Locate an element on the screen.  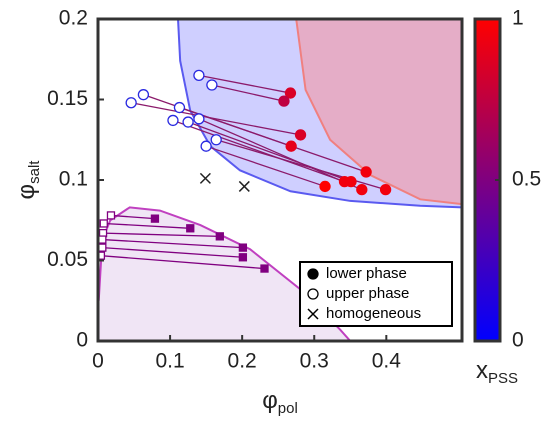
y-axis-label: φsalt is located at coordinates (28, 180).